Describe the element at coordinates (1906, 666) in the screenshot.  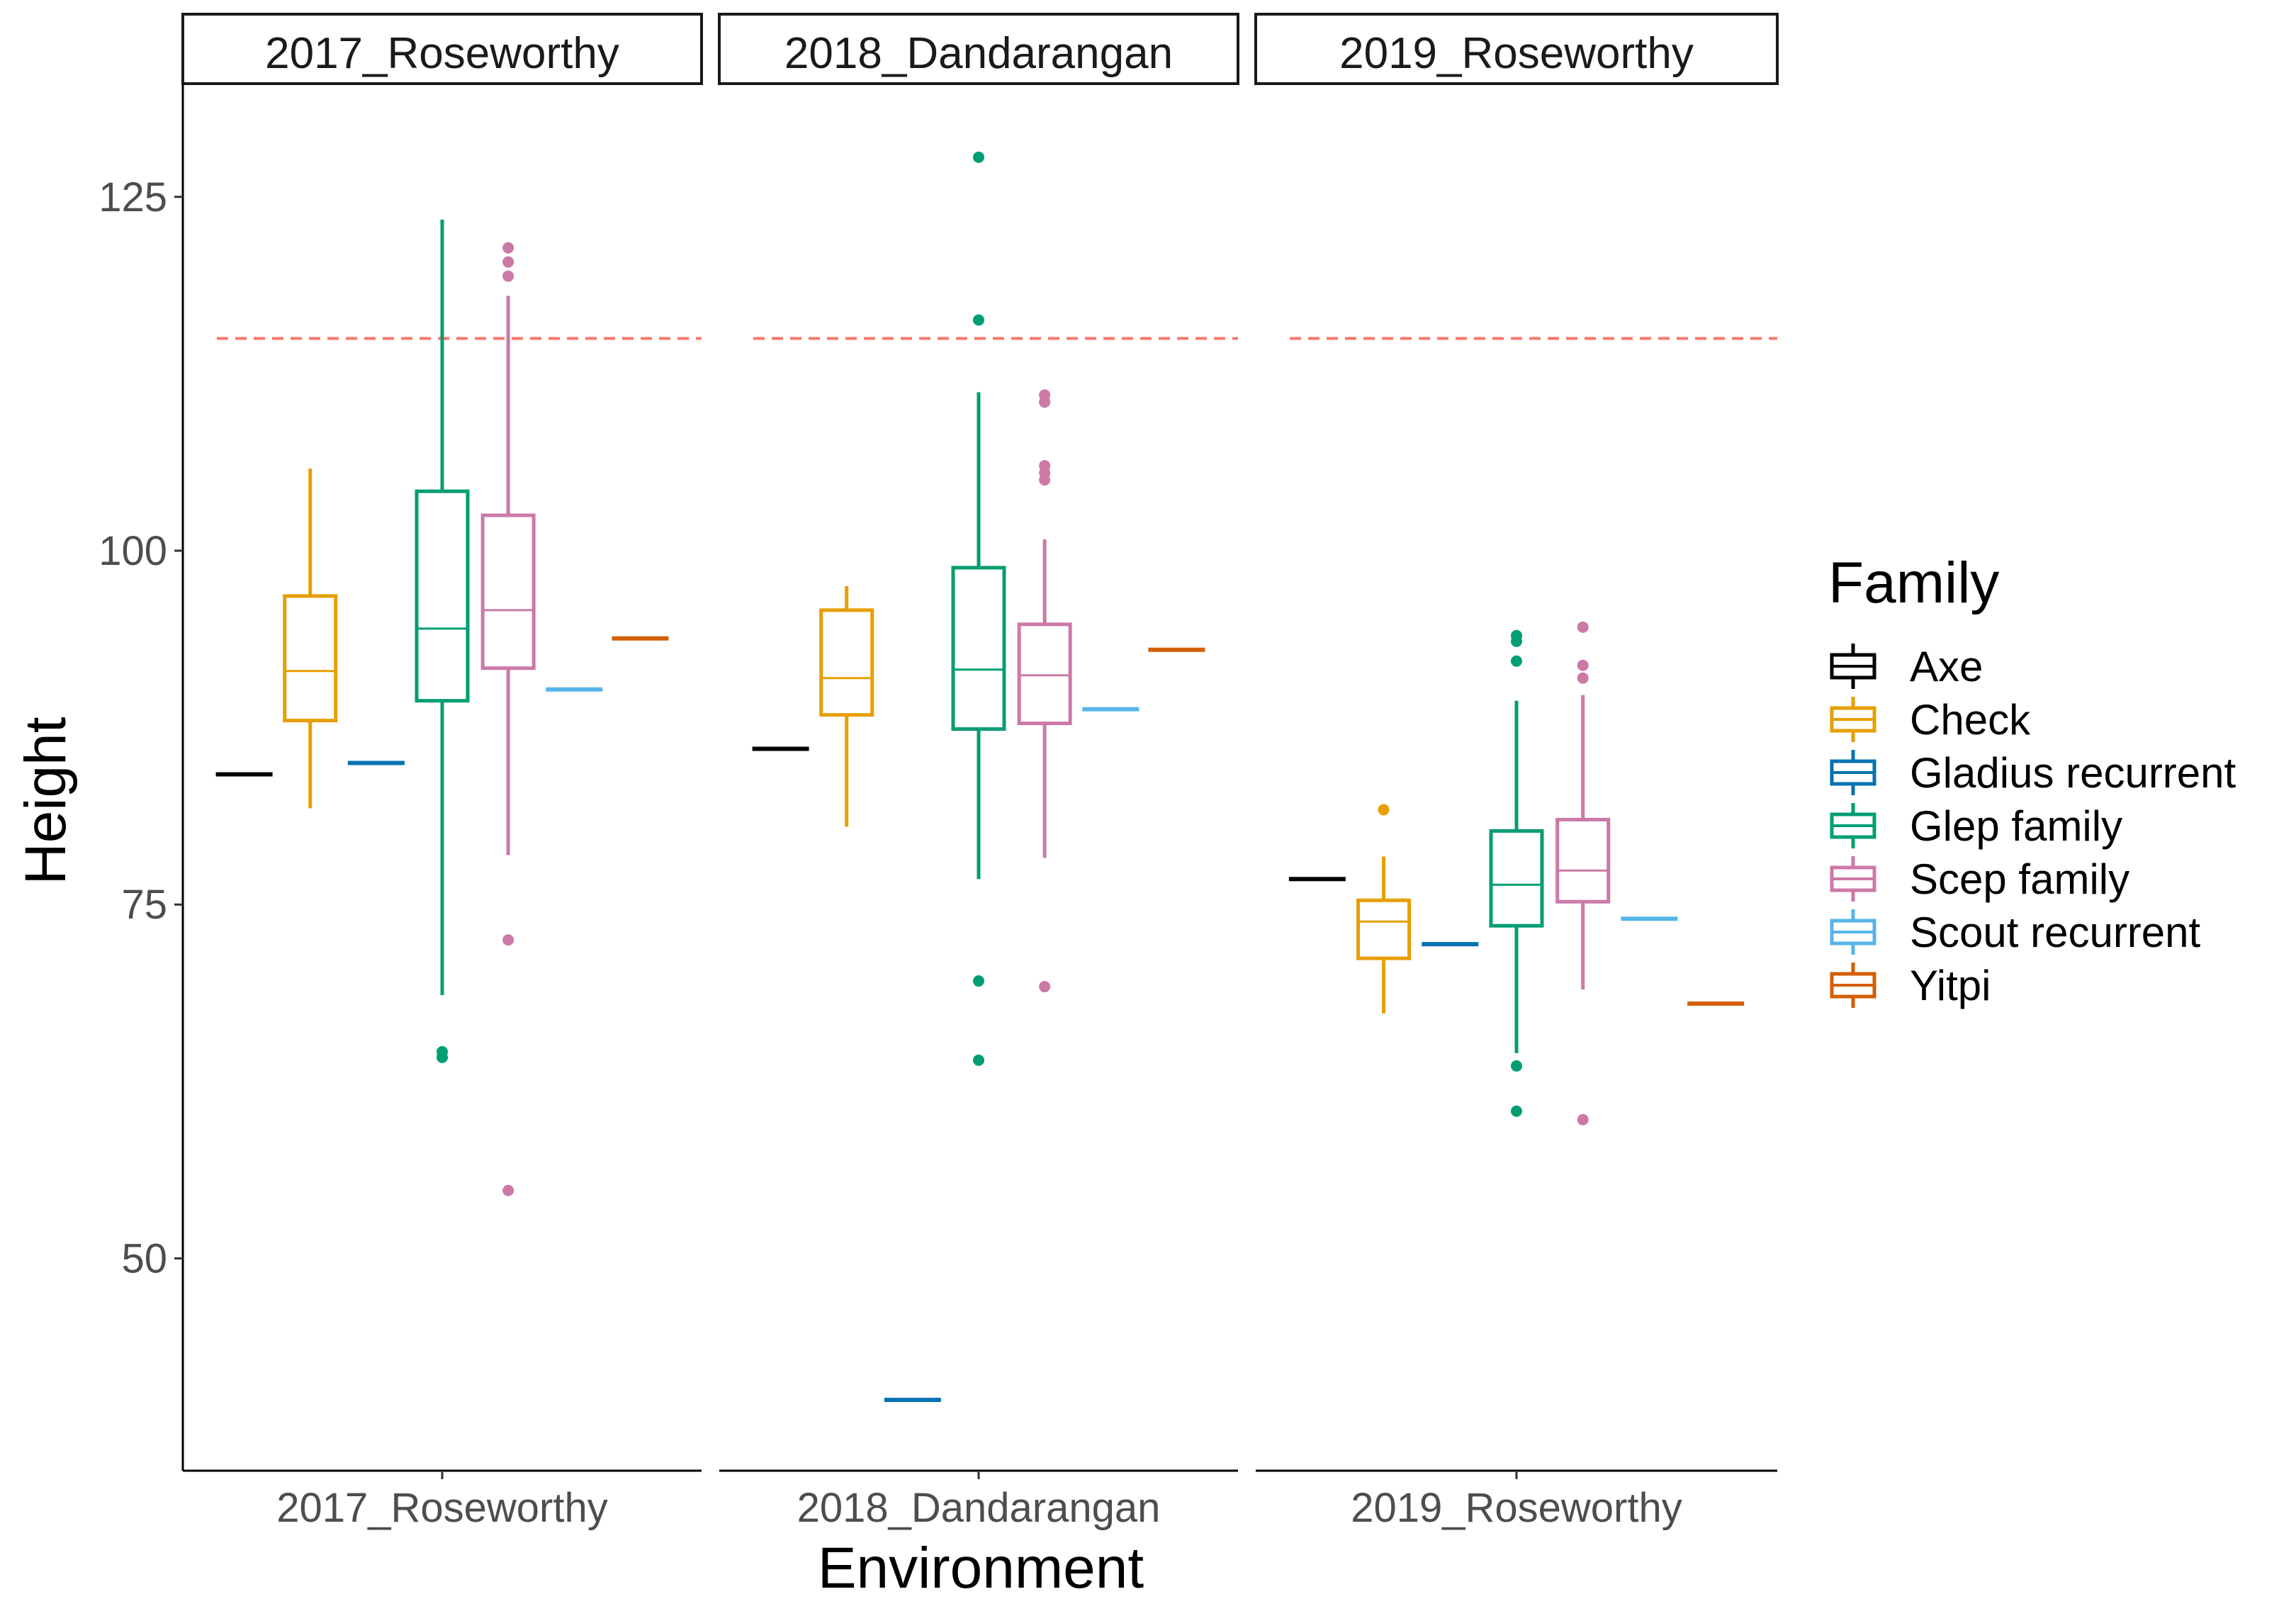
I see `legend-item: Axe` at that location.